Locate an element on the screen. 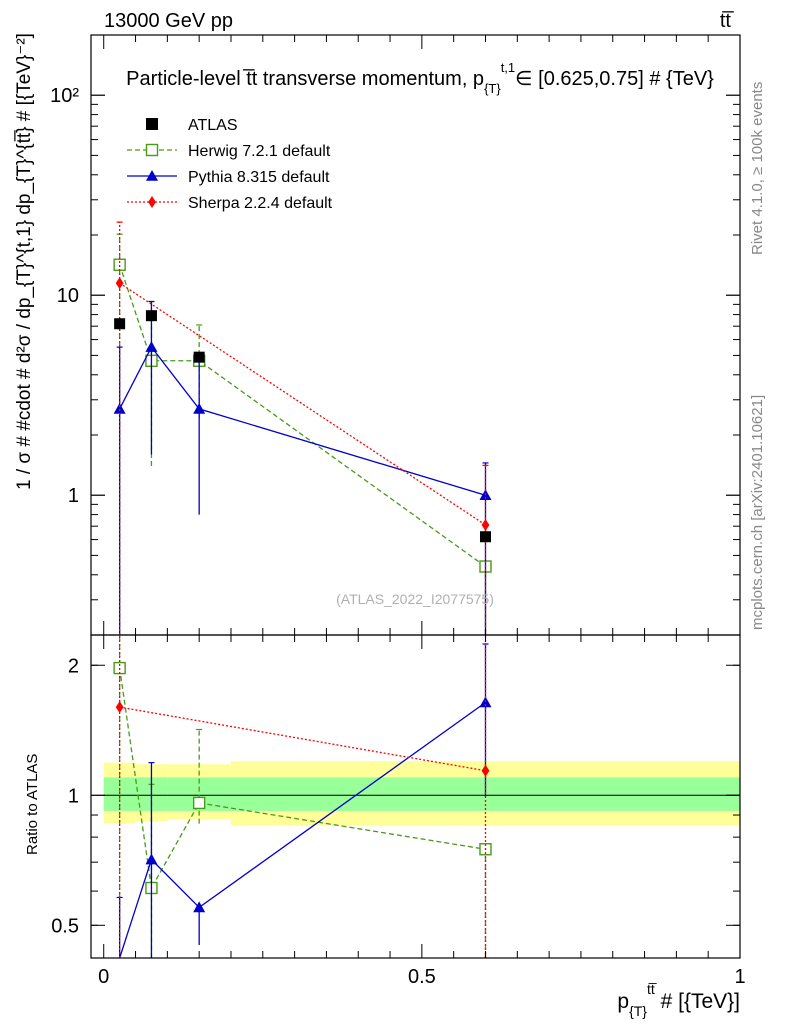 The image size is (786, 1024). ratio-y-label: Ratio to ATLAS is located at coordinates (32, 804).